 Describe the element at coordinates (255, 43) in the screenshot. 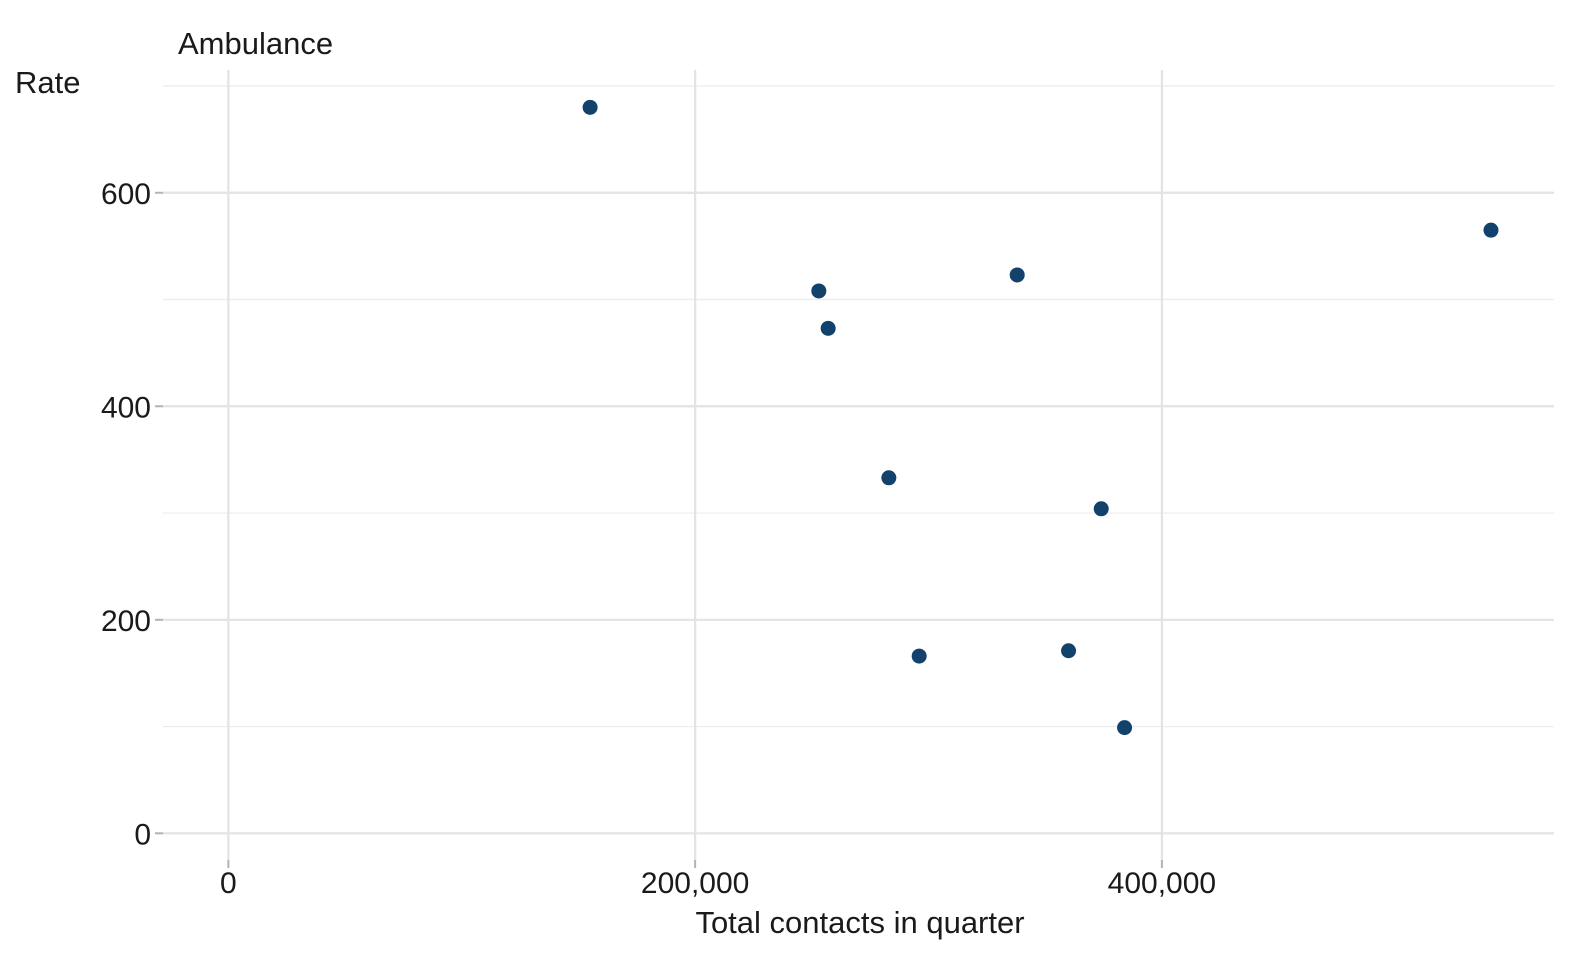

I see `chart-title: Ambulance` at that location.